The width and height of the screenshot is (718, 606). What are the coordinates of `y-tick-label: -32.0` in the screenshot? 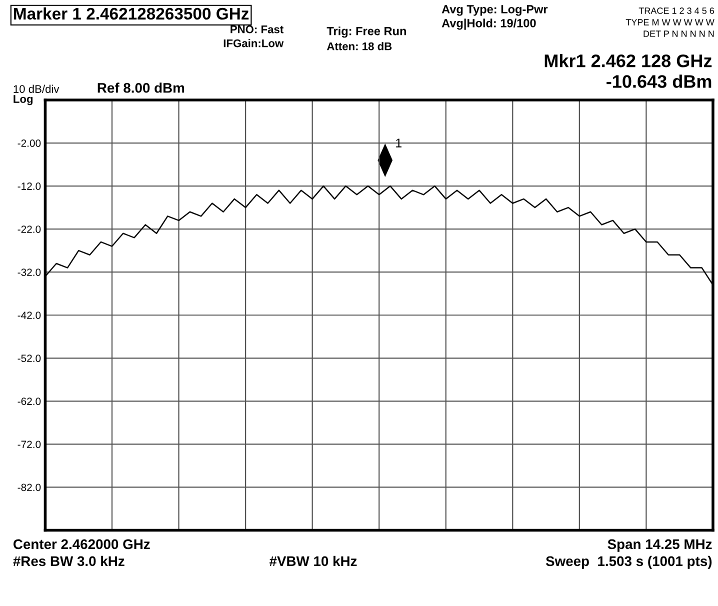 It's located at (29, 272).